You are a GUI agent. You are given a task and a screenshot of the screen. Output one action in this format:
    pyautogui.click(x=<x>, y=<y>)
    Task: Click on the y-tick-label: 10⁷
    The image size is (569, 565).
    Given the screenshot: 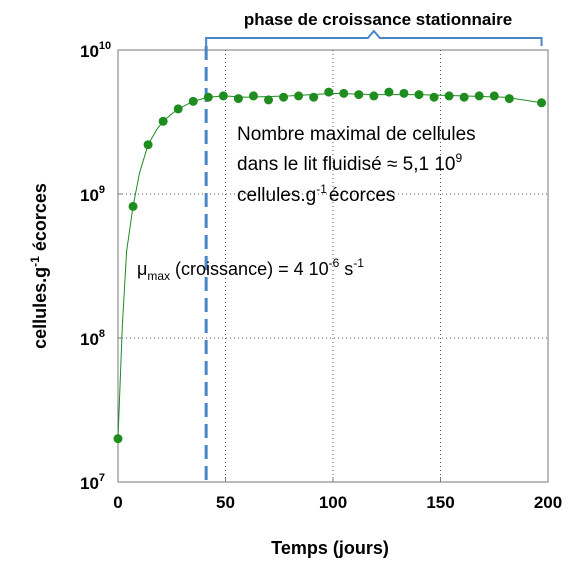 What is the action you would take?
    pyautogui.click(x=92, y=482)
    